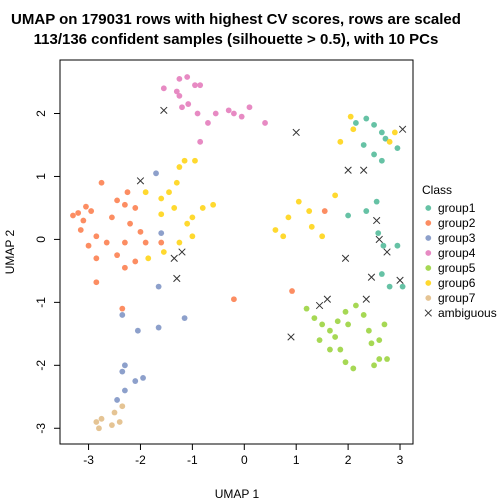 The width and height of the screenshot is (504, 504). I want to click on x-tick-label: -2, so click(140, 460).